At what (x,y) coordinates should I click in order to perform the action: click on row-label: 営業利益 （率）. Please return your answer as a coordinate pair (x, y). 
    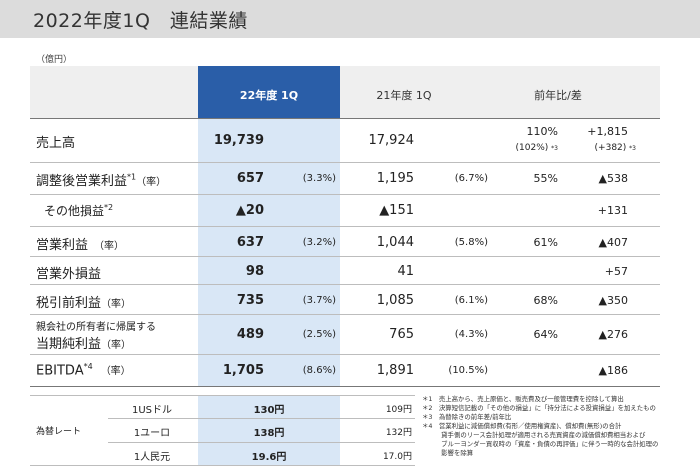
    Looking at the image, I should click on (80, 245).